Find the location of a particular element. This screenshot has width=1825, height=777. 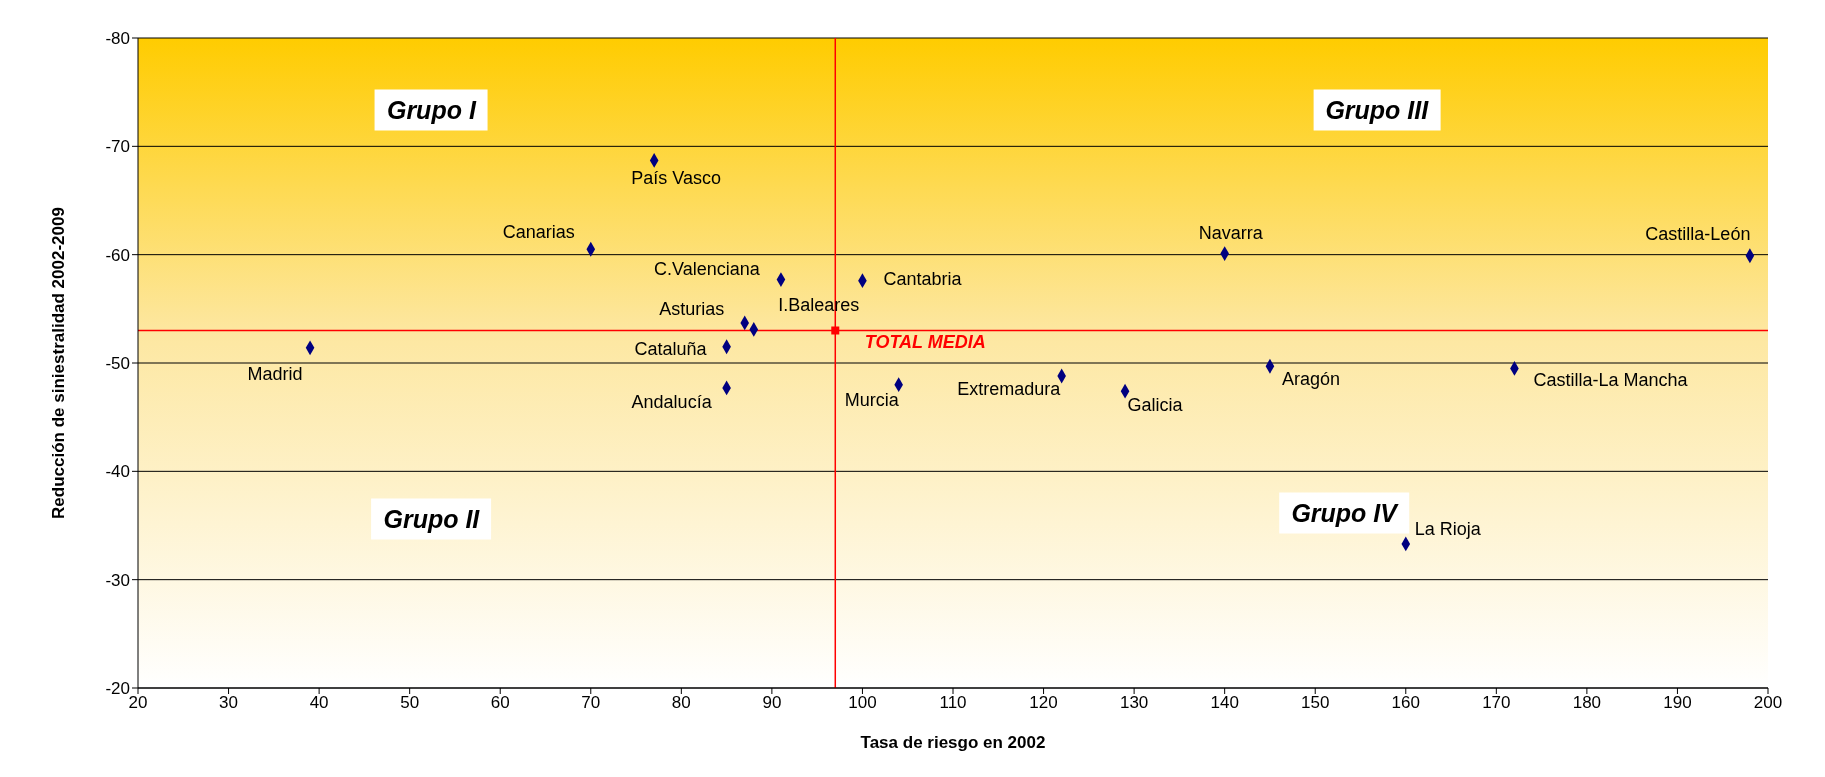

x-tick-label: 120 is located at coordinates (1043, 703).